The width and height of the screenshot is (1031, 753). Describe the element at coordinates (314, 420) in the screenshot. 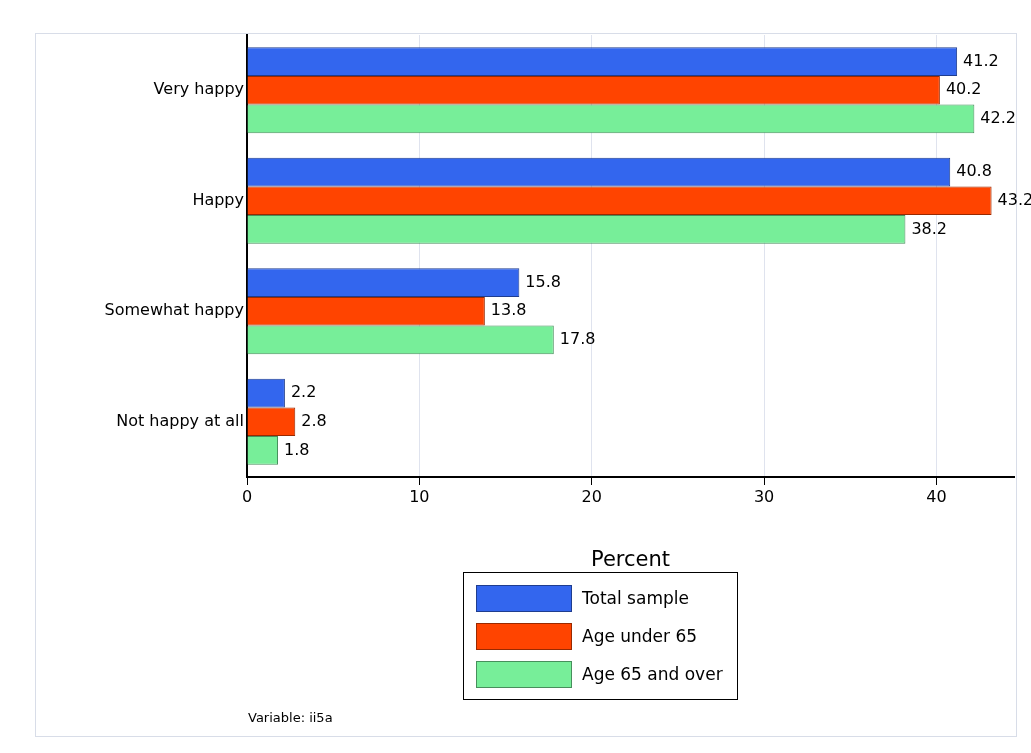

I see `data-label: 2.8` at that location.